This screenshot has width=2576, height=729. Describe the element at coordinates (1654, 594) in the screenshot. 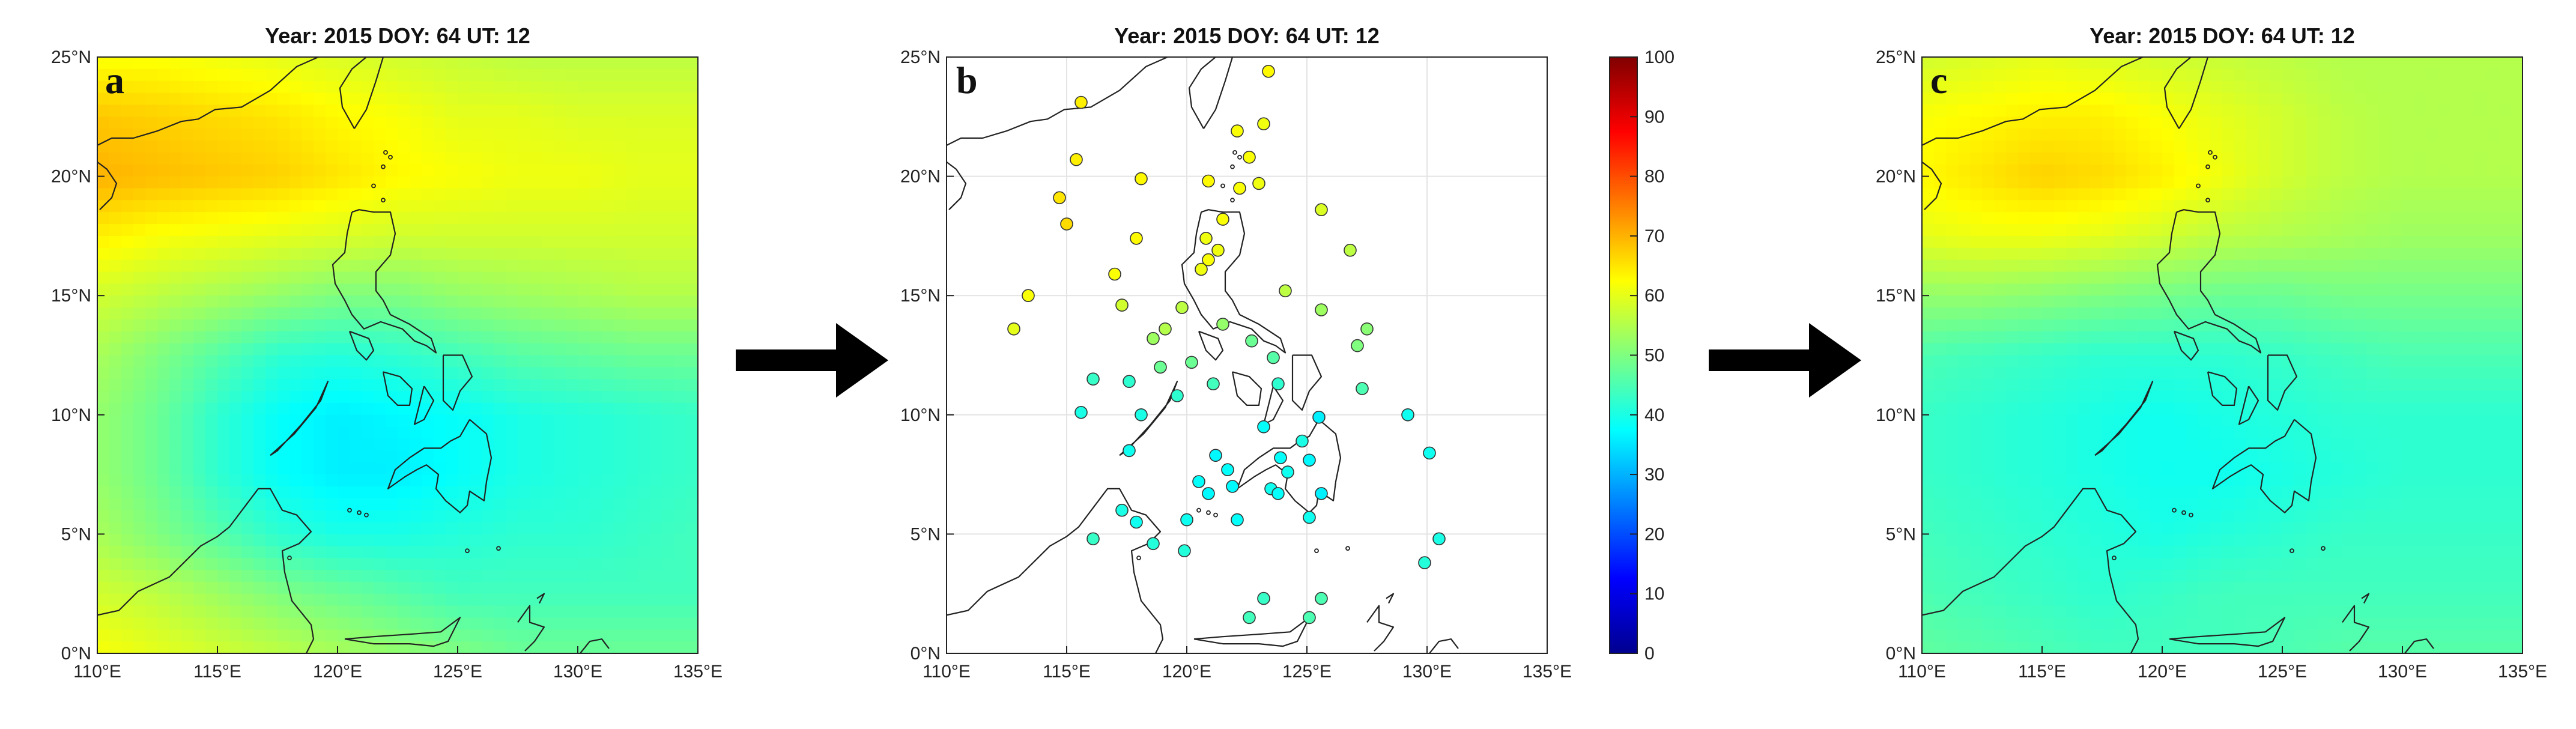

I see `colorbar-tick-label: 10` at that location.